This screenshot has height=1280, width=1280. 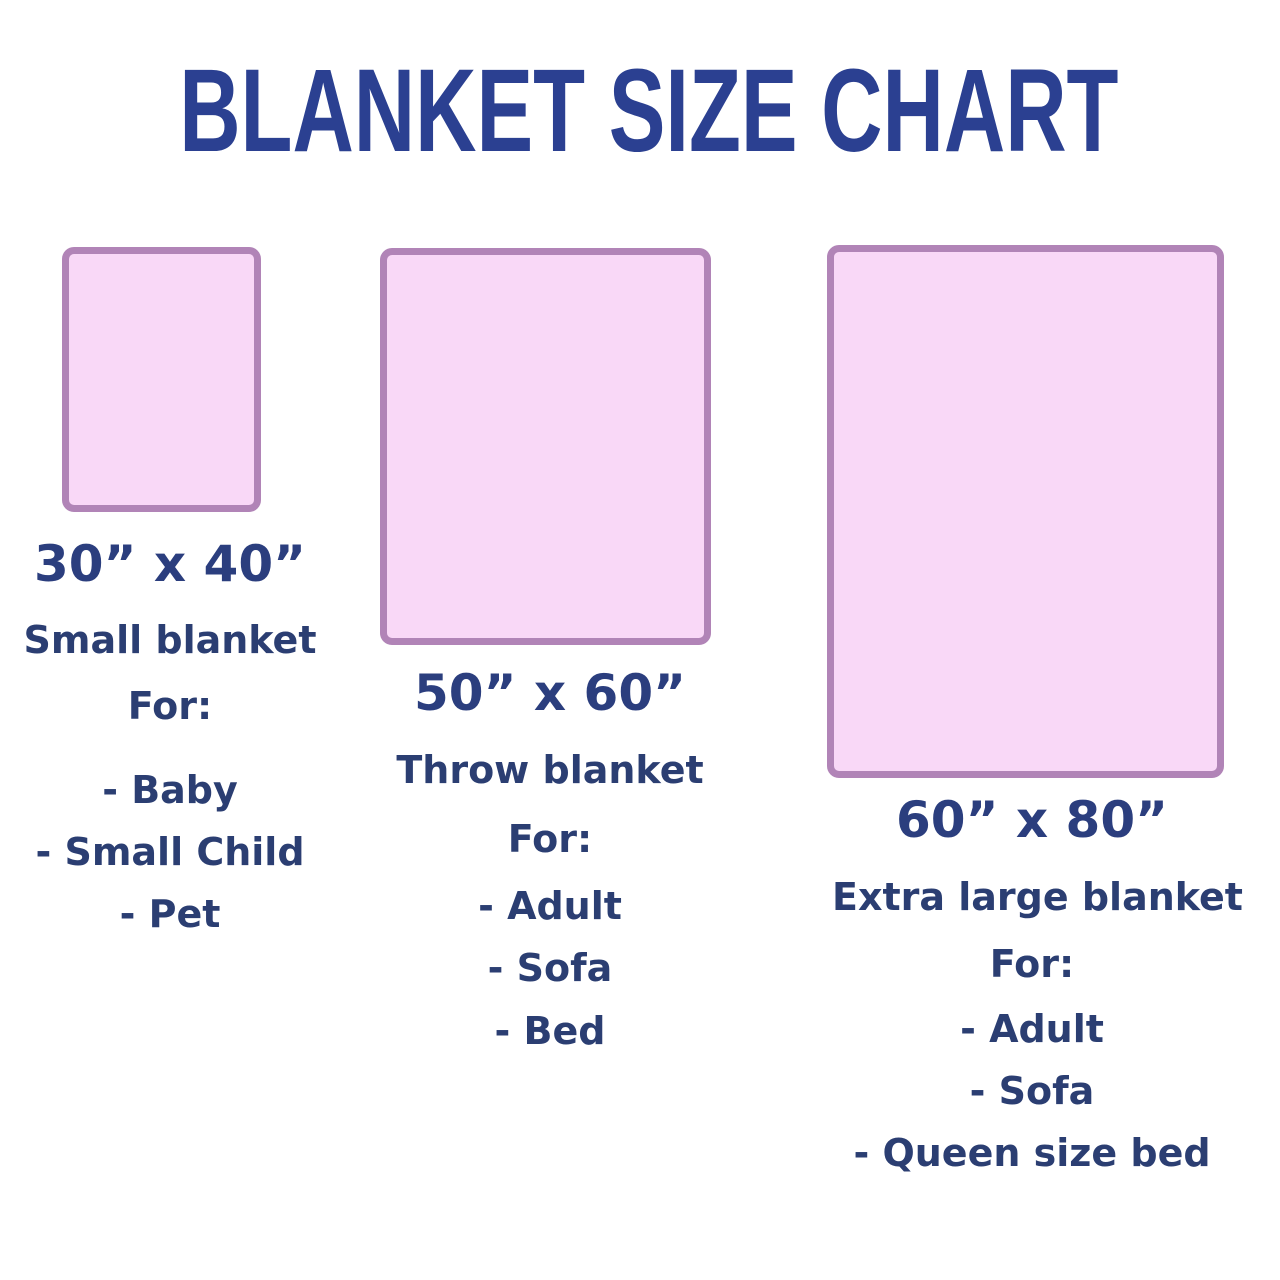 I want to click on extra-large-blanket-use-item: - Queen size bed, so click(x=1032, y=1153).